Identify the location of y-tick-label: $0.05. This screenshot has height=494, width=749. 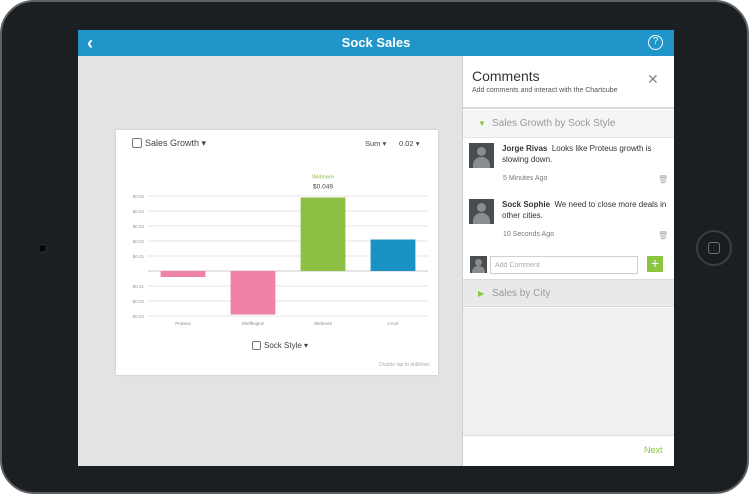
(139, 196).